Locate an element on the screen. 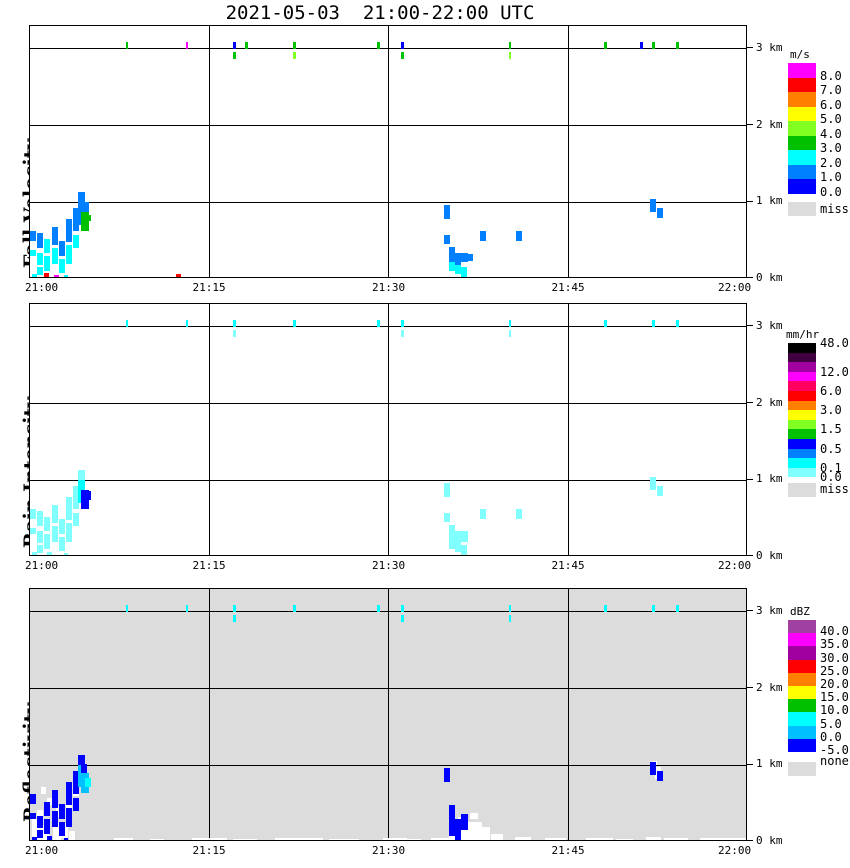 The image size is (850, 868). y-tick-1km is located at coordinates (750, 201).